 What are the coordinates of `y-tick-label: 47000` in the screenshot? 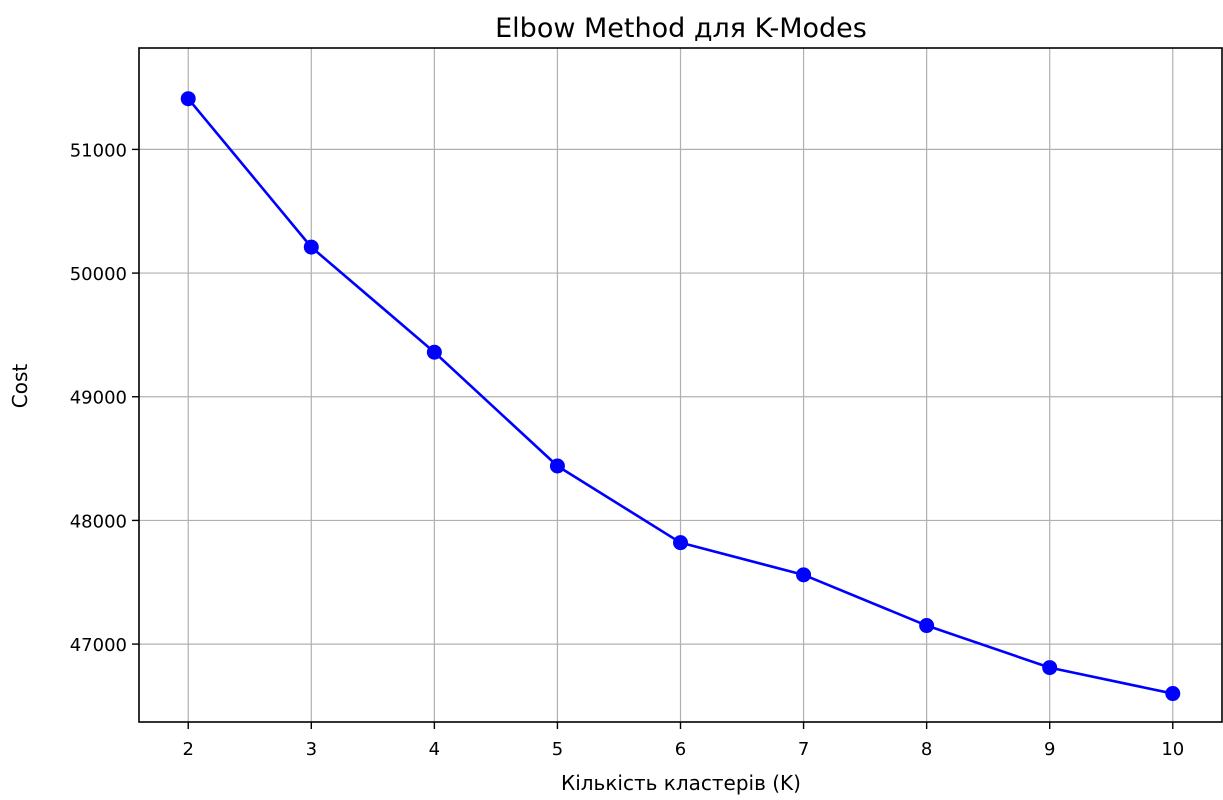 It's located at (98, 645).